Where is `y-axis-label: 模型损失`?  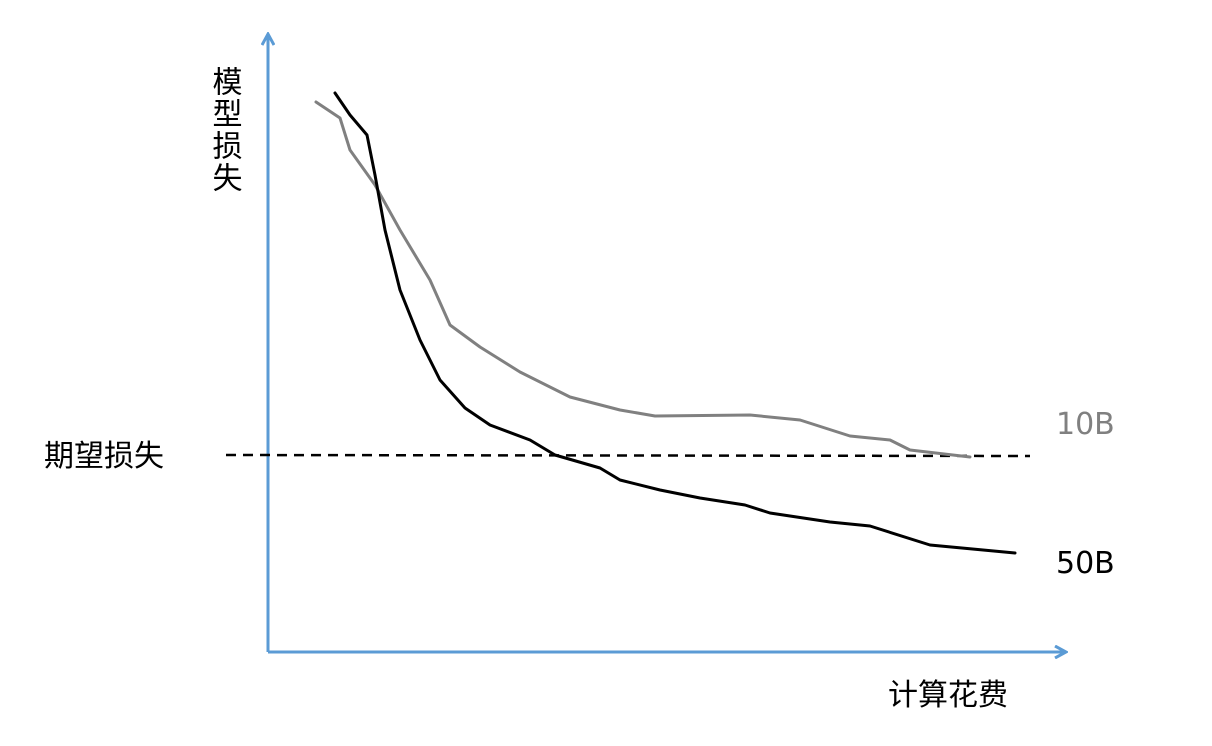 y-axis-label: 模型损失 is located at coordinates (225, 130).